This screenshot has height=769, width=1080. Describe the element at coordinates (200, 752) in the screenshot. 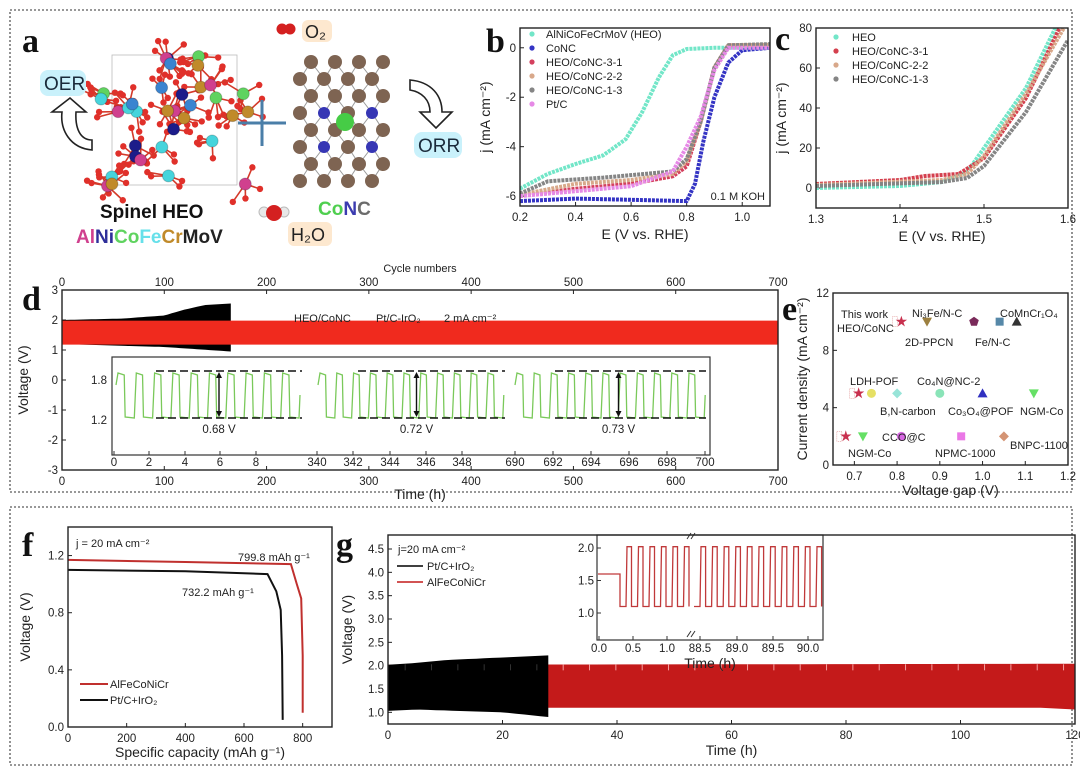

I see `x-axis-title: Specific capacity (mAh g⁻¹)` at that location.